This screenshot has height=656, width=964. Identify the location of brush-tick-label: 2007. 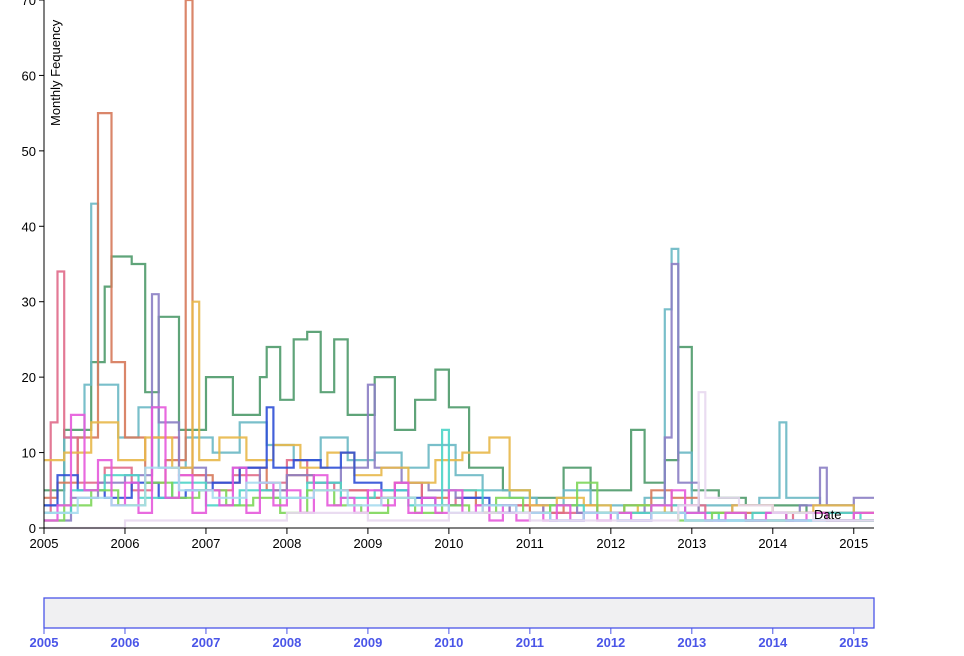
(205, 642).